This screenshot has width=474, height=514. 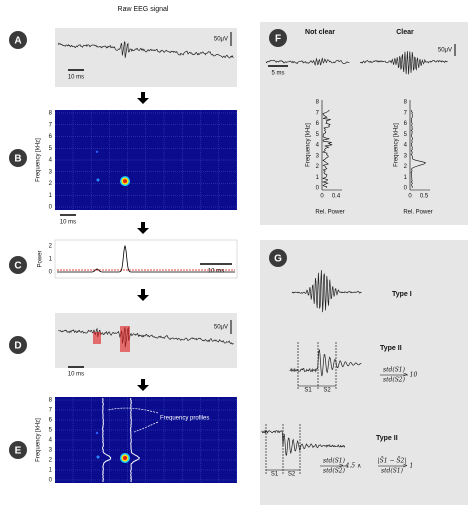 What do you see at coordinates (320, 32) in the screenshot?
I see `column-title: Not clear` at bounding box center [320, 32].